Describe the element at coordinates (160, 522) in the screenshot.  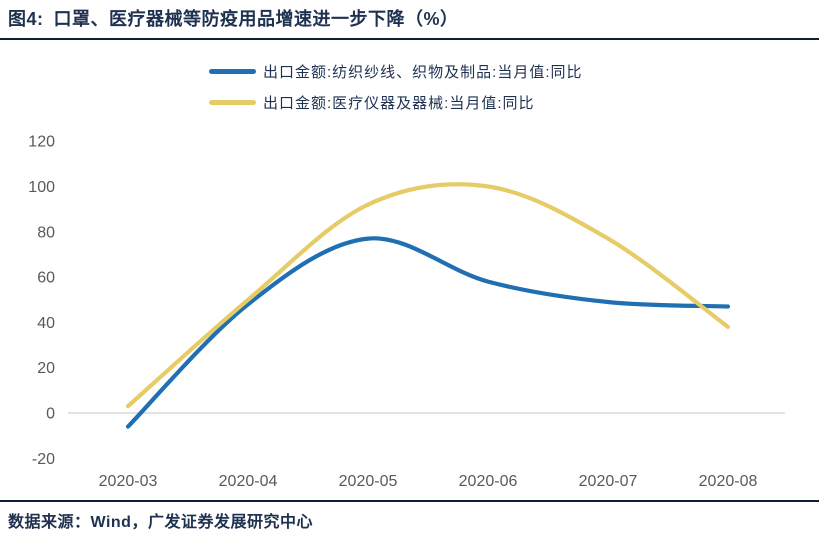
I see `data-source: 数据来源：Wind，广发证券发展研究中心` at that location.